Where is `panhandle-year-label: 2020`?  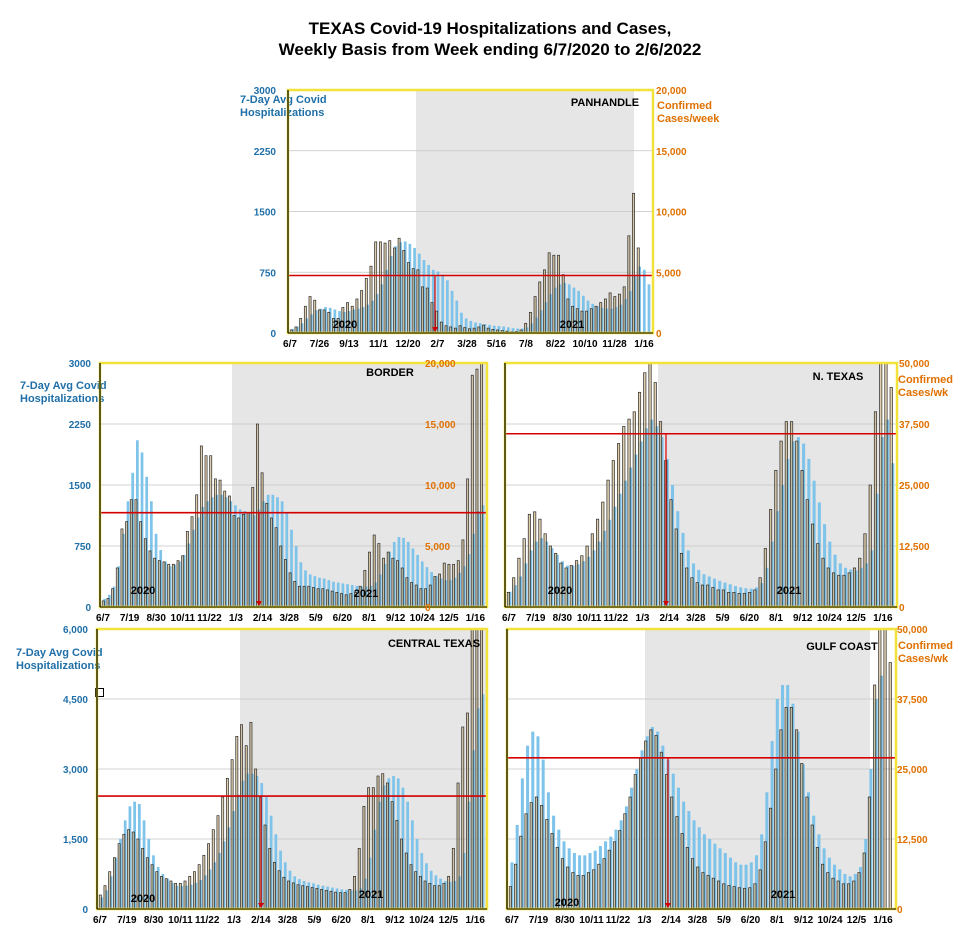 panhandle-year-label: 2020 is located at coordinates (345, 325).